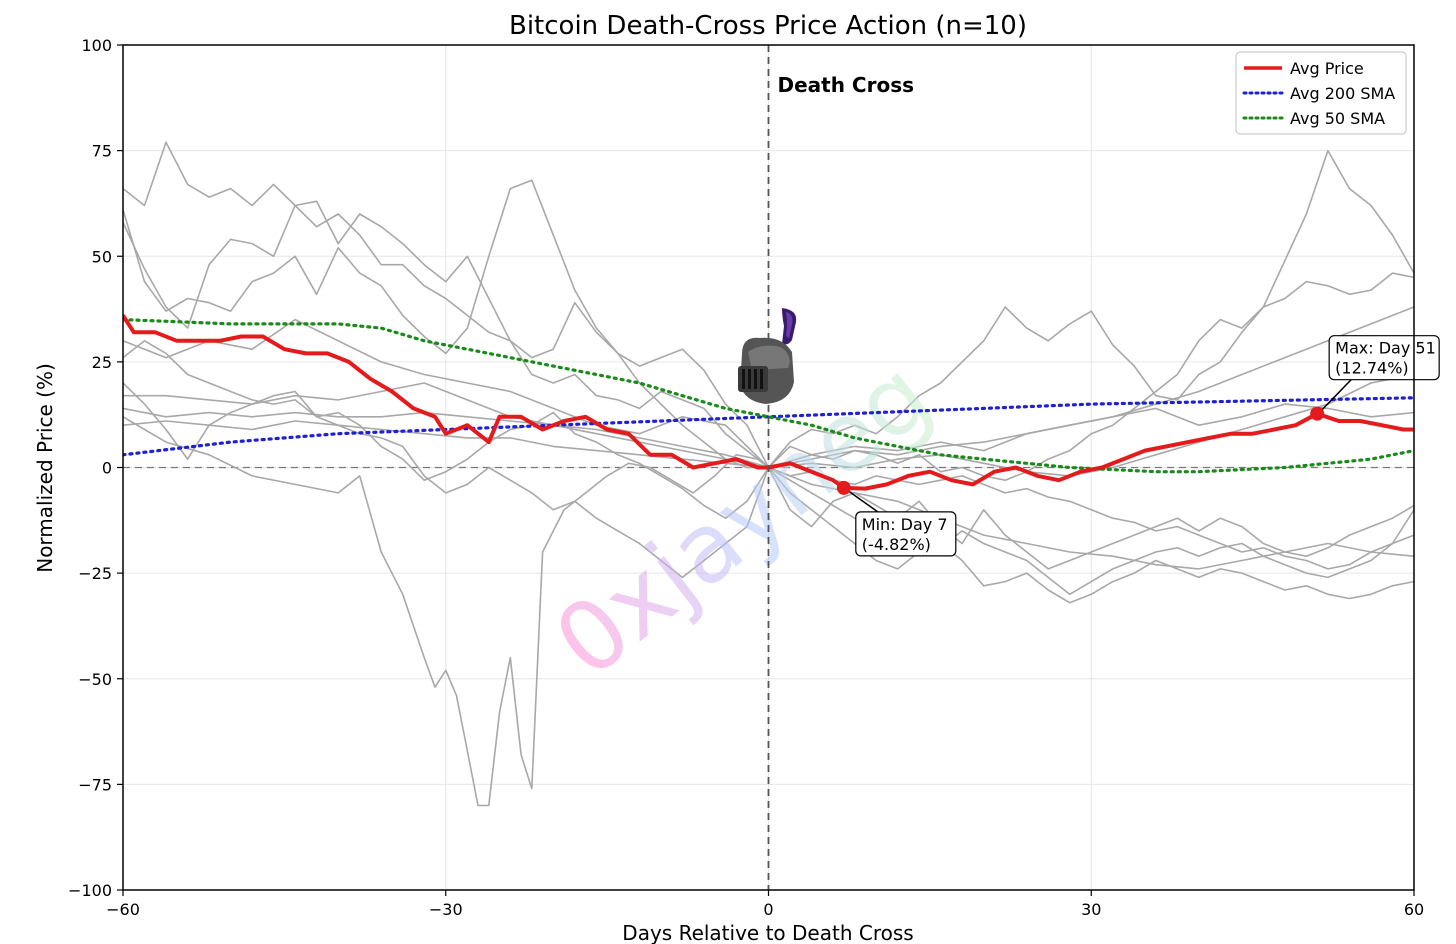  What do you see at coordinates (90, 890) in the screenshot?
I see `y-tick-label: −100` at bounding box center [90, 890].